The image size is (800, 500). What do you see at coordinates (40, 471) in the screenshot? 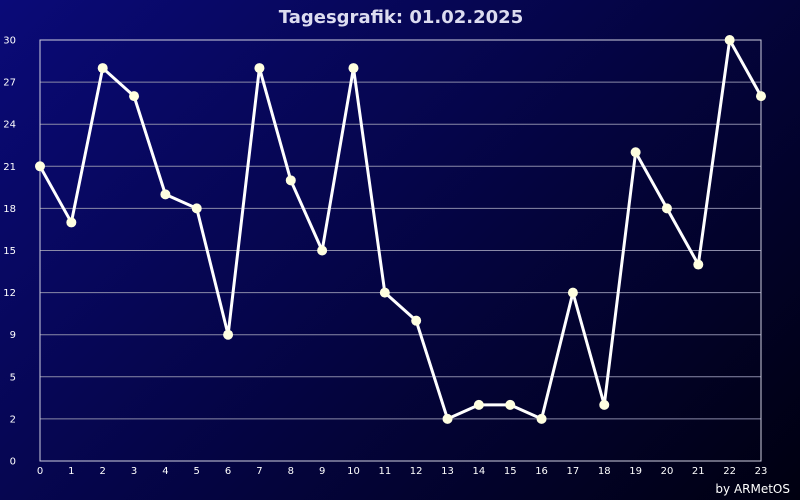
I see `x-tick-label: 0` at bounding box center [40, 471].